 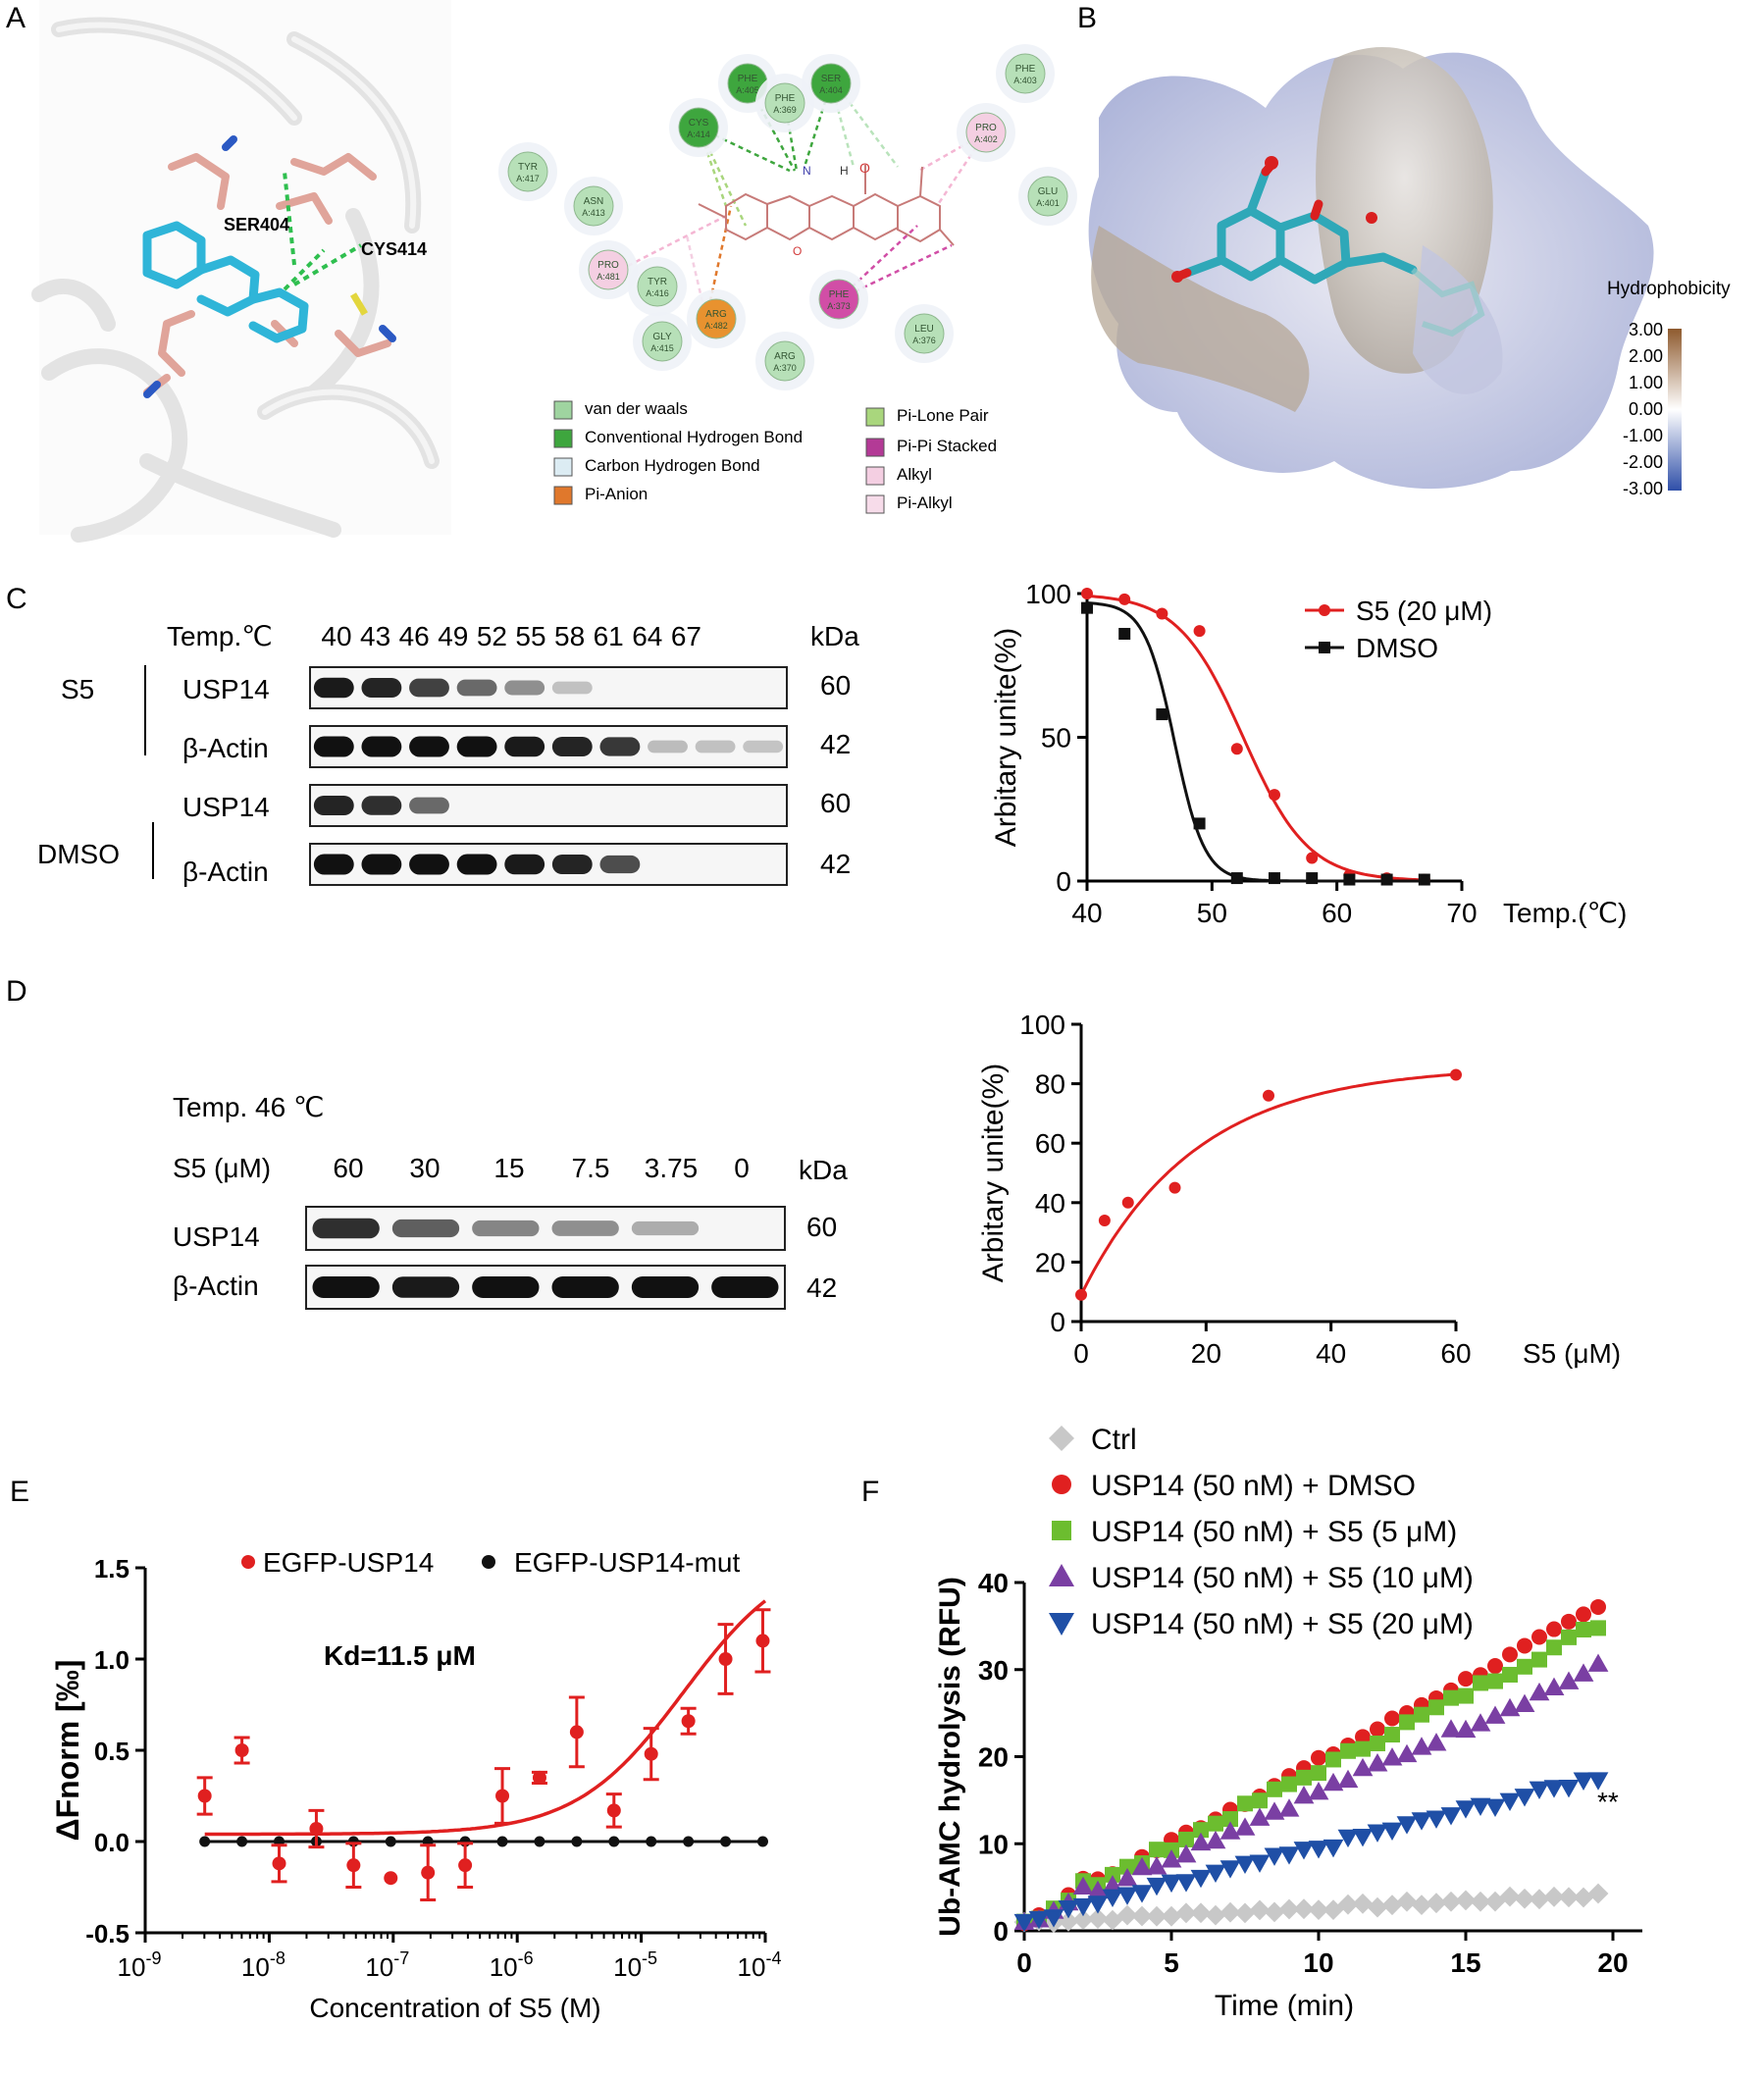 I want to click on residue-label-cys414: CYS414, so click(x=394, y=249).